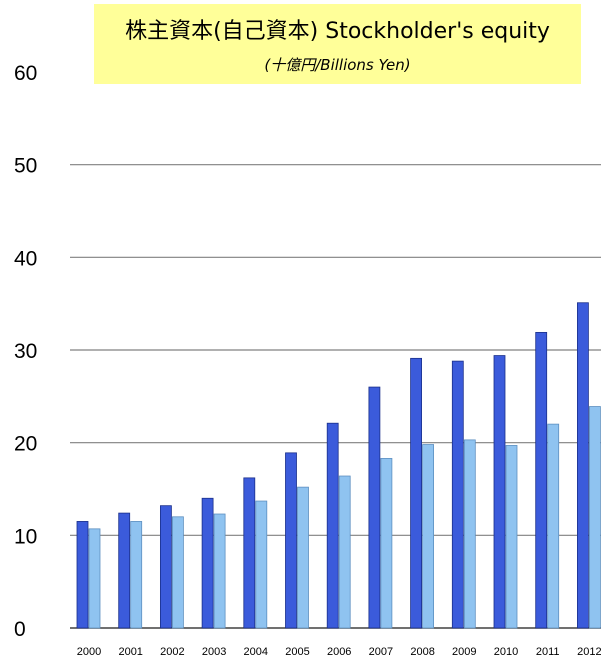 Image resolution: width=601 pixels, height=661 pixels. What do you see at coordinates (165, 567) in the screenshot?
I see `bar-series1-2002` at bounding box center [165, 567].